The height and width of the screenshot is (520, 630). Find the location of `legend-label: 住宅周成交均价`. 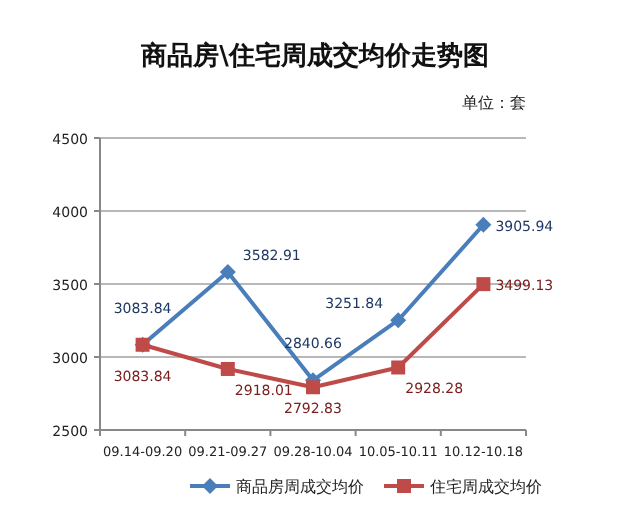

legend-label: 住宅周成交均价 is located at coordinates (486, 487).